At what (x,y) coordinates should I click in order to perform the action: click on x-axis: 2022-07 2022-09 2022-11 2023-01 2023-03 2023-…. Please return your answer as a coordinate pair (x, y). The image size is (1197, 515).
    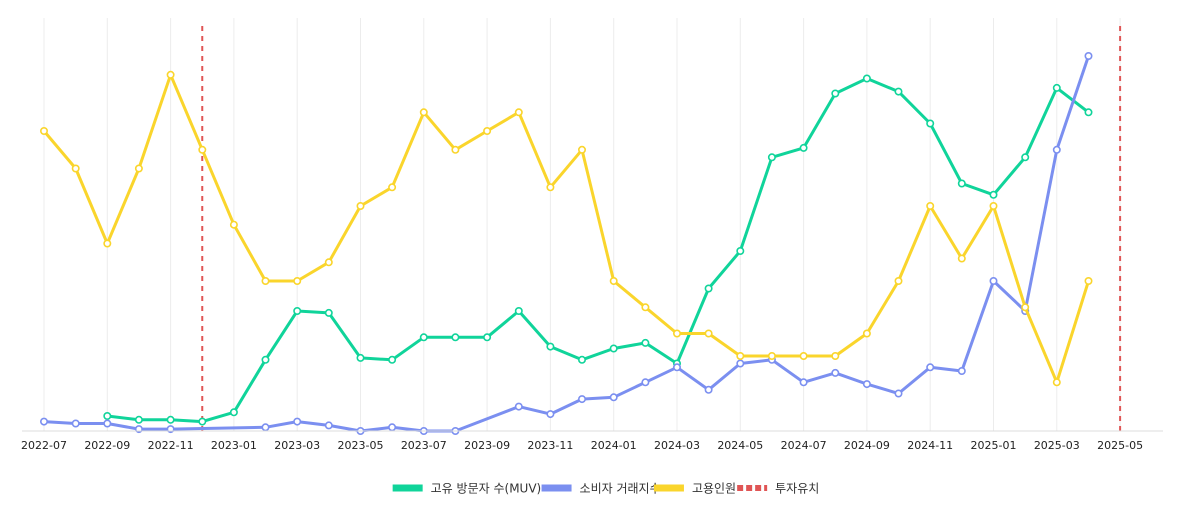
    Looking at the image, I should click on (592, 441).